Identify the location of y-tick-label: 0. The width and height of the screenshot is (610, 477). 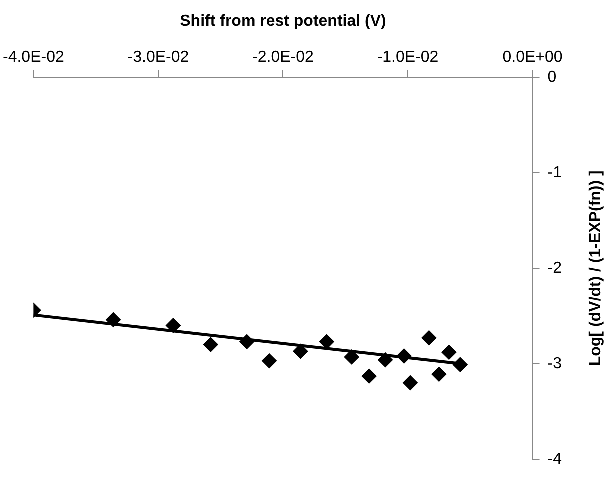
(552, 77).